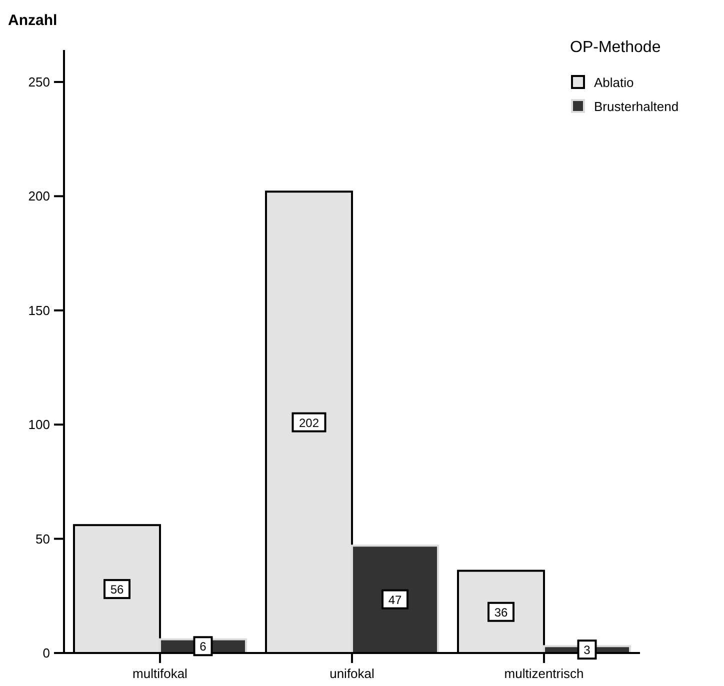  Describe the element at coordinates (587, 650) in the screenshot. I see `data-label: 3` at that location.